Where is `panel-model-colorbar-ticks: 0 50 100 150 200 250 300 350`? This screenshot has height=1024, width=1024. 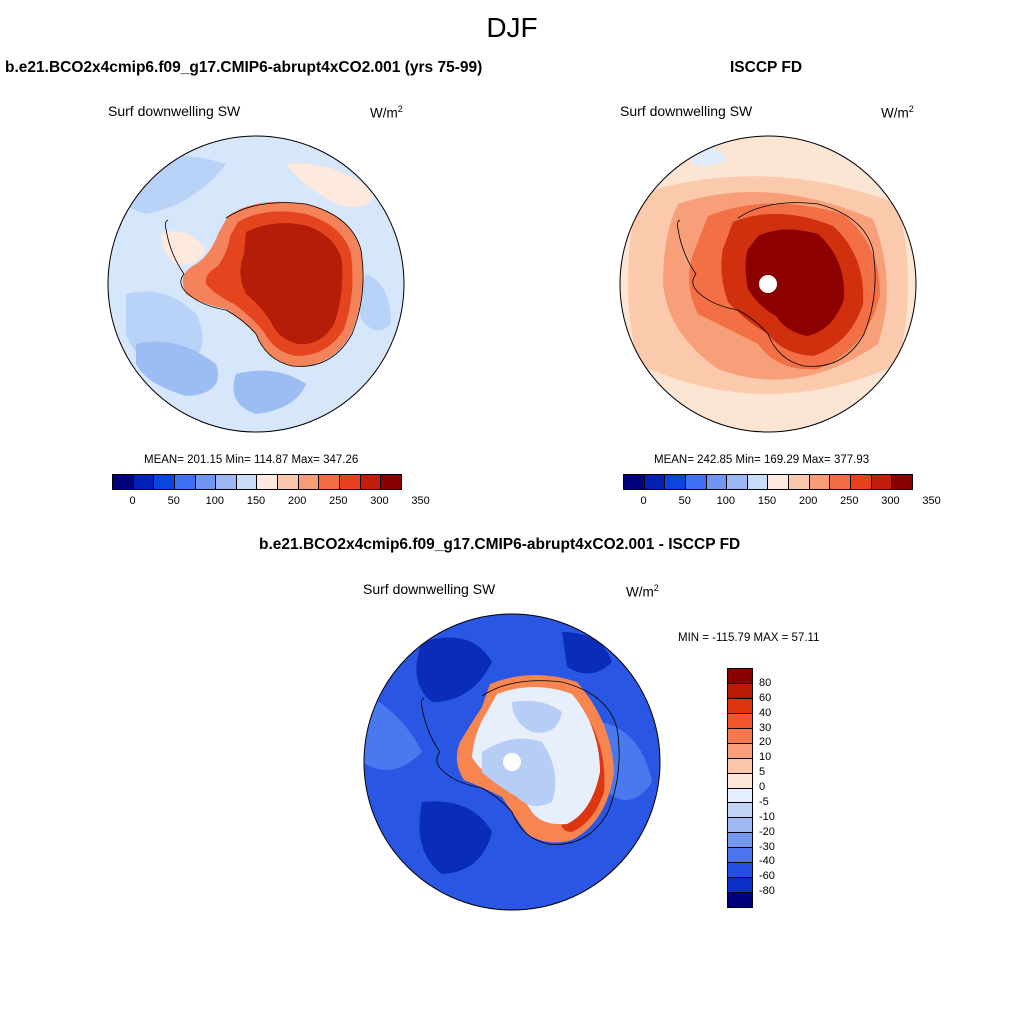 panel-model-colorbar-ticks: 0 50 100 150 200 250 300 350 is located at coordinates (271, 502).